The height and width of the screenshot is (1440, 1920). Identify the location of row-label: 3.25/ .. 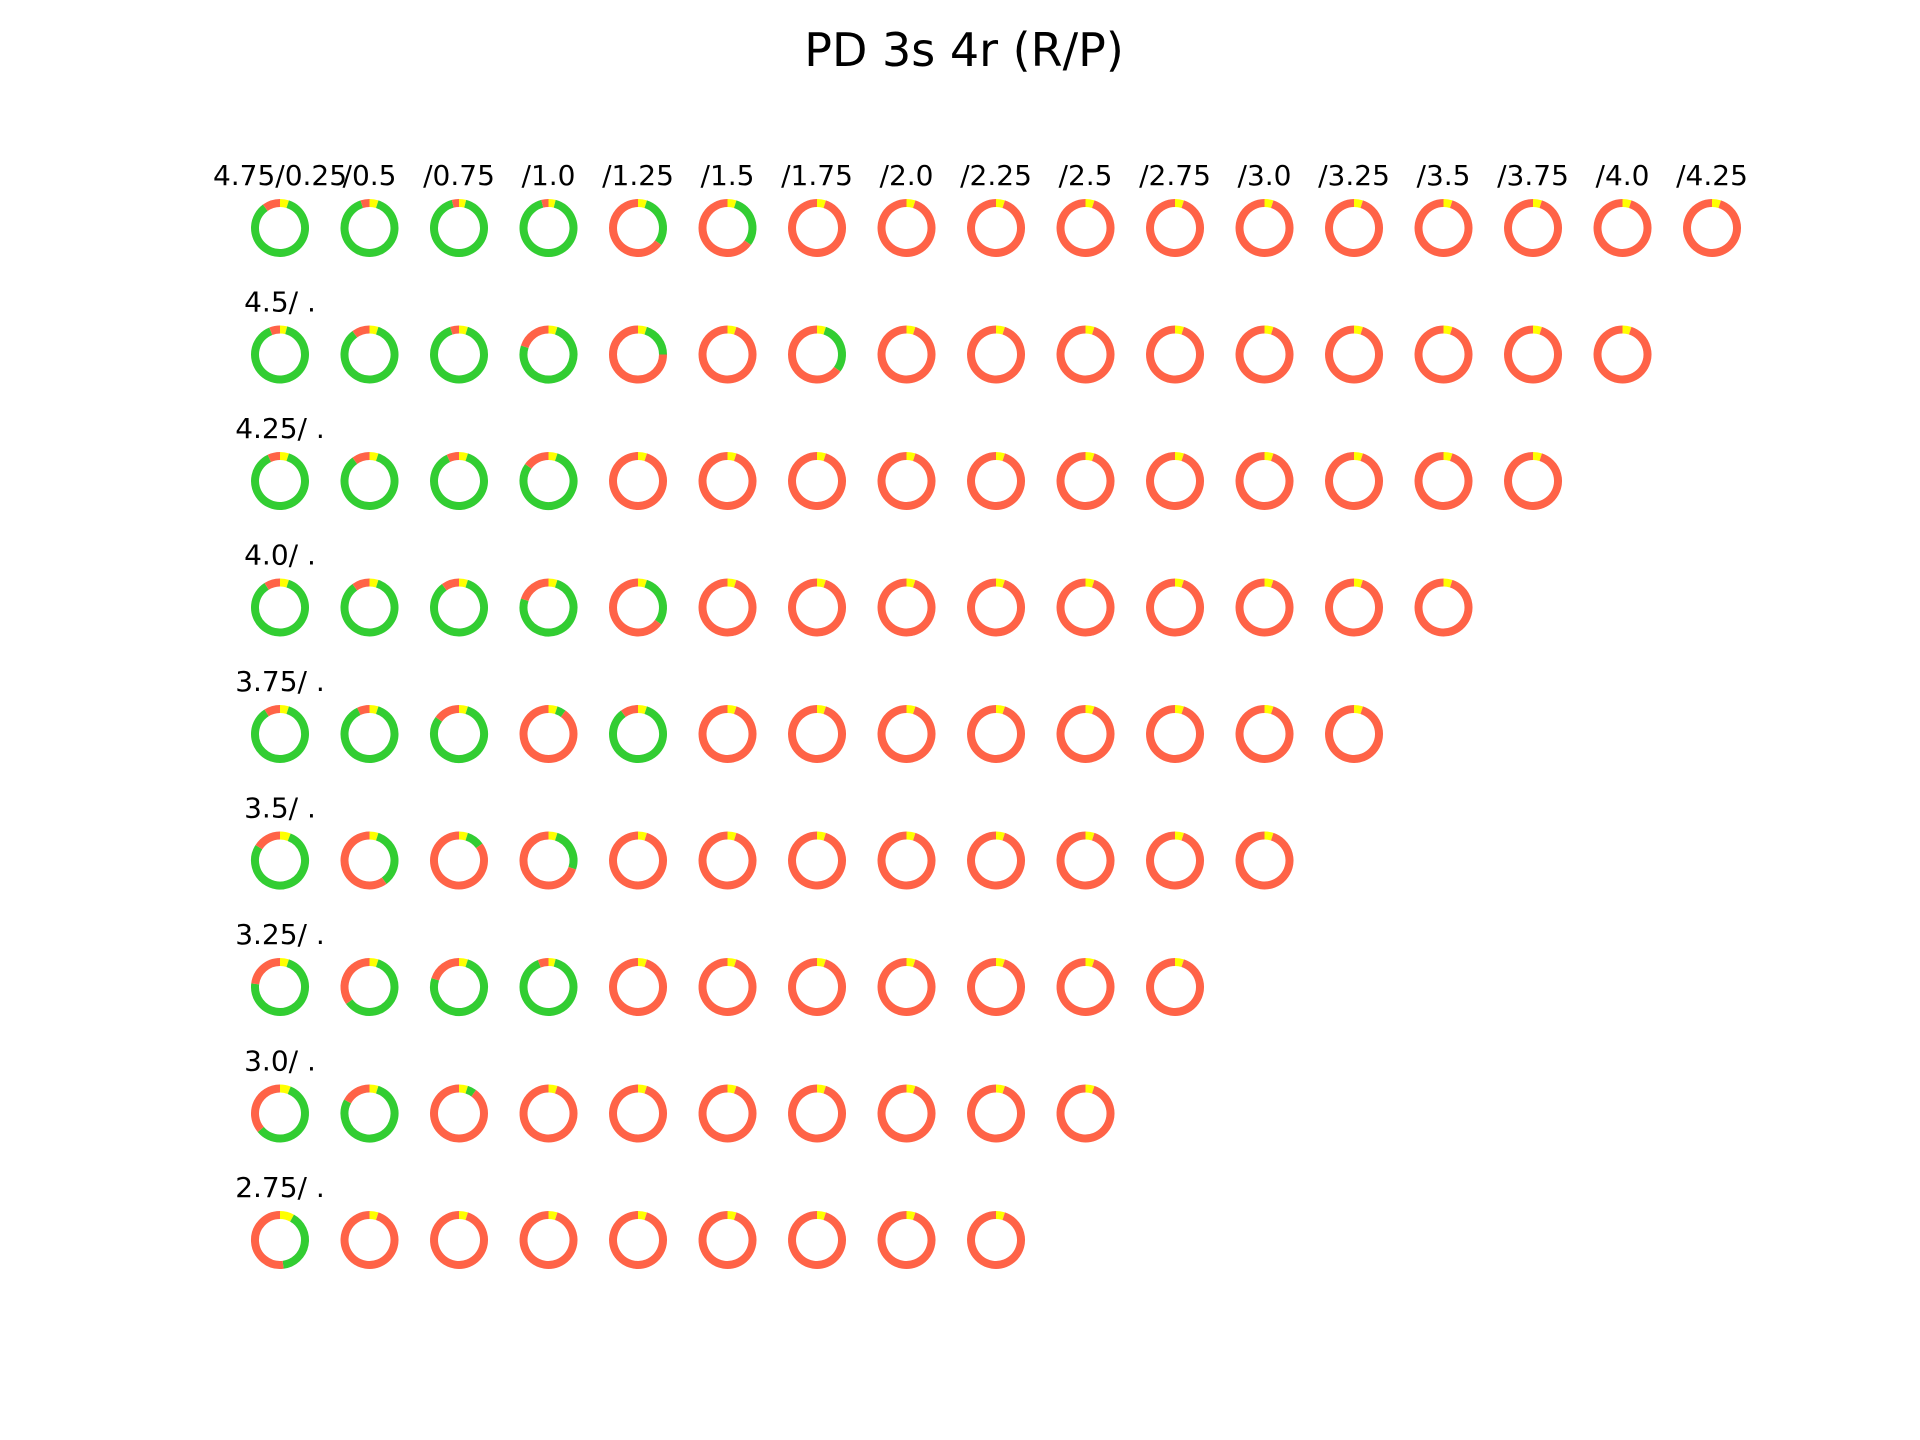
(280, 934).